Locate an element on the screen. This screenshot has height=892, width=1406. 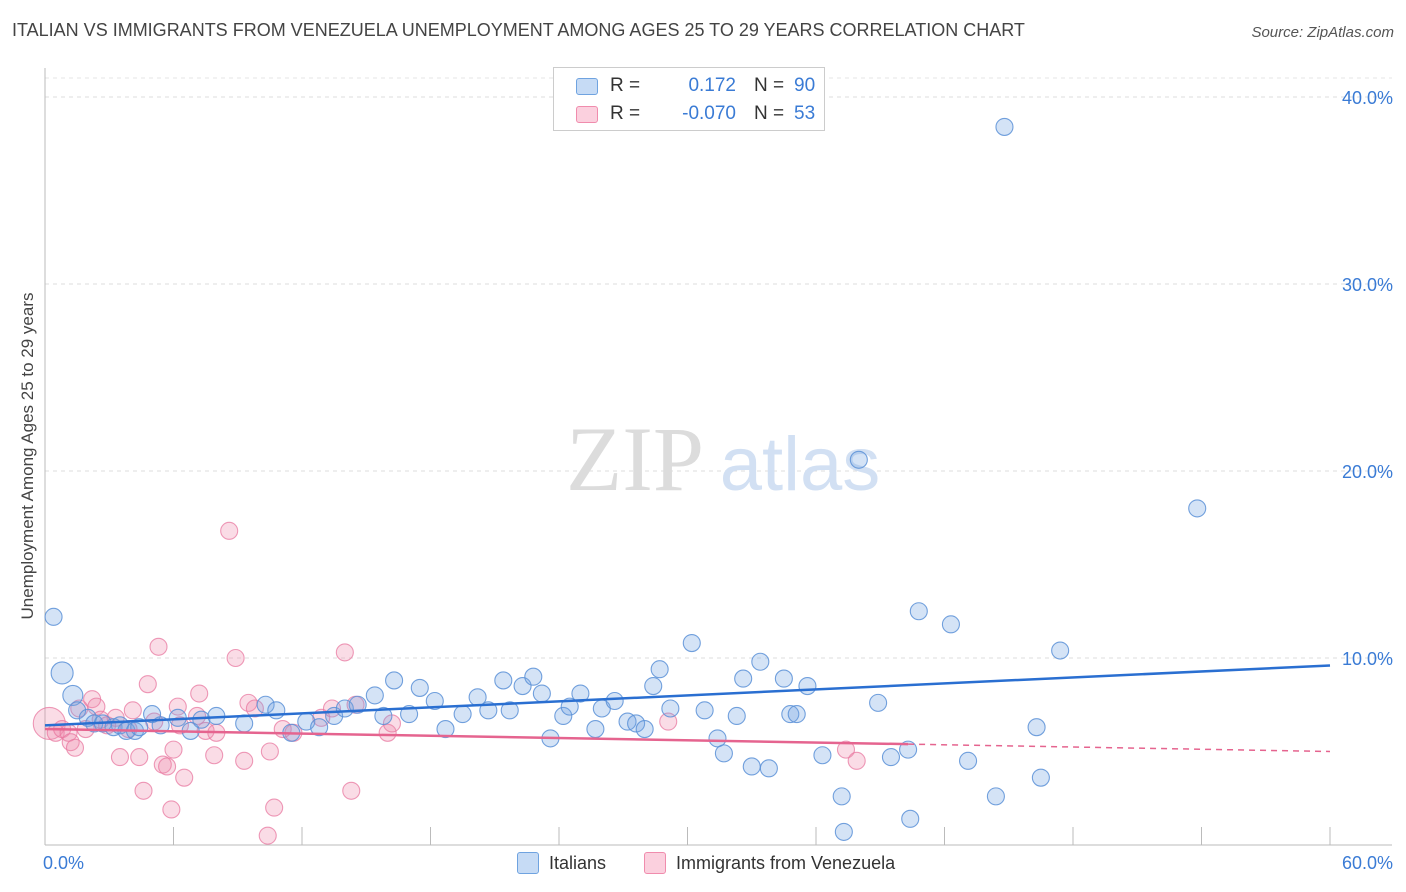
venezuela-r-label: R = is located at coordinates (625, 113).